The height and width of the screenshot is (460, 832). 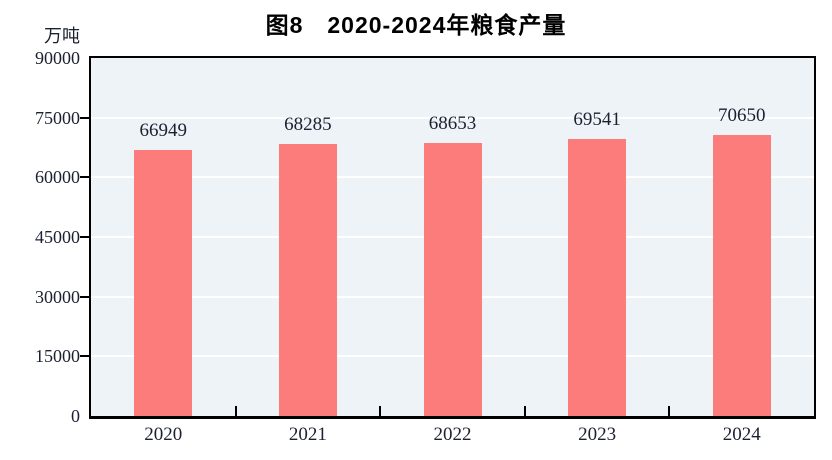 What do you see at coordinates (62, 36) in the screenshot?
I see `y-axis-unit-label: 万吨` at bounding box center [62, 36].